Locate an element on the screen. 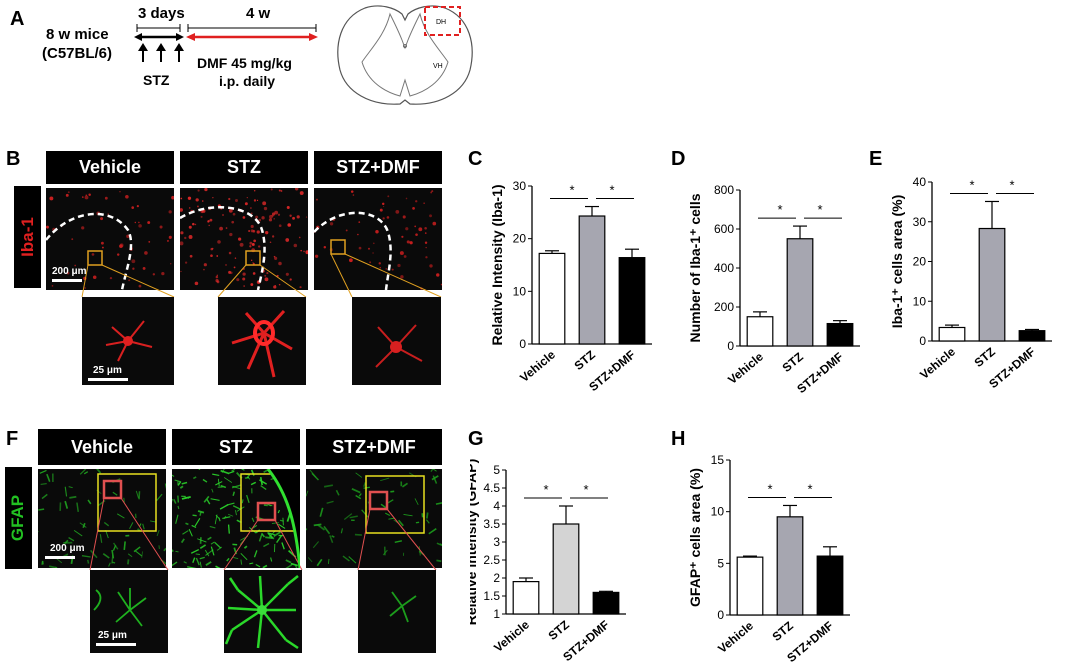  y-axis-label: GFAP⁺ cells area (%) is located at coordinates (695, 537).